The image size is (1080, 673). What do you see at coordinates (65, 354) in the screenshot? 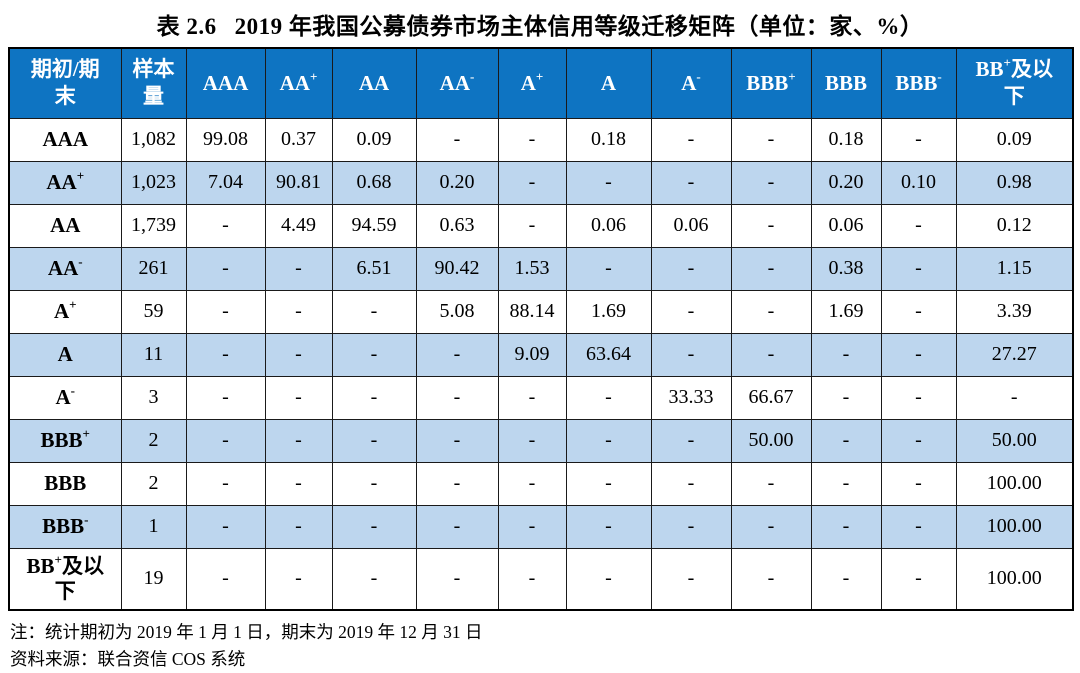
I see `row-header-A: A` at bounding box center [65, 354].